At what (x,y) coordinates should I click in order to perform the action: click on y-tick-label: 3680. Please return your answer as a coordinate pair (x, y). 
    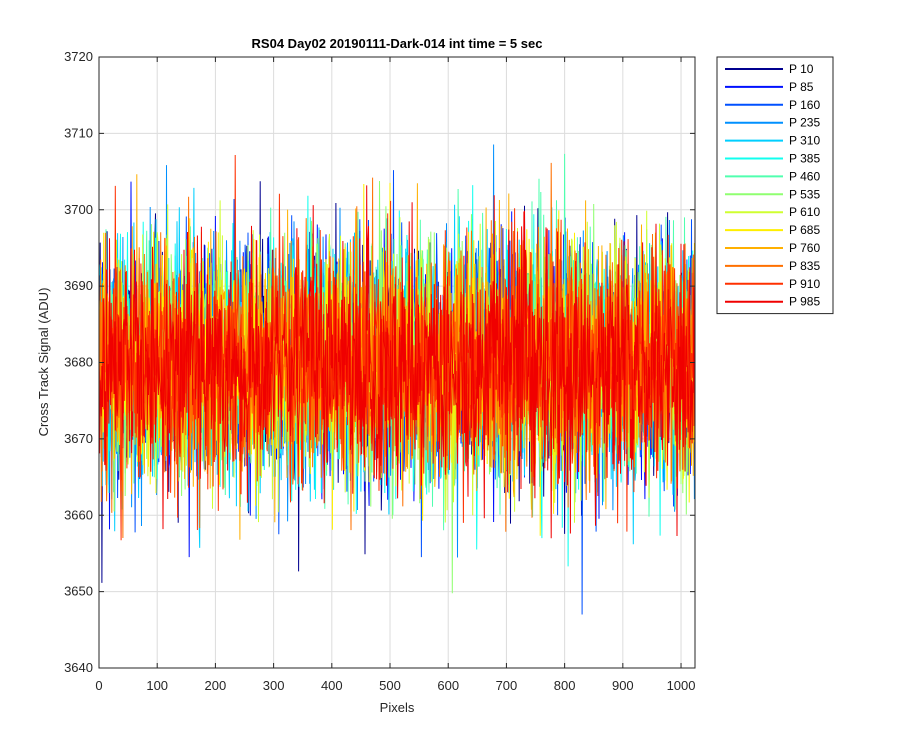
    Looking at the image, I should click on (78, 362).